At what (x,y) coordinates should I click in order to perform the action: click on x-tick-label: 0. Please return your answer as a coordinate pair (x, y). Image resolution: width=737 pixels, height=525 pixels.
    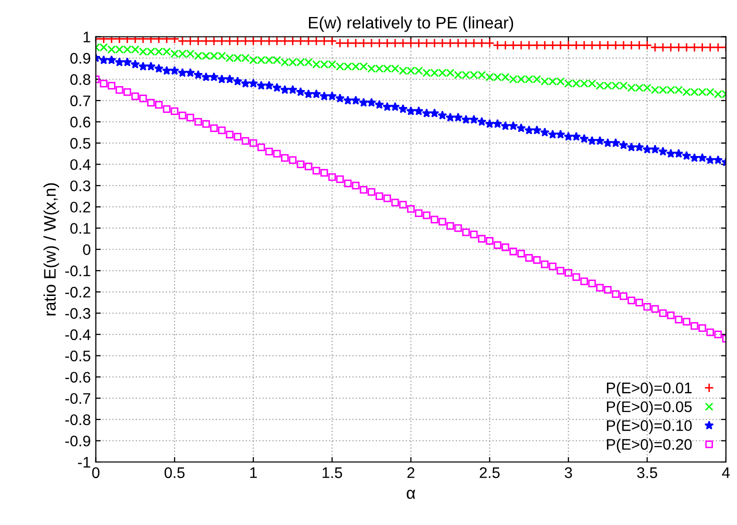
    Looking at the image, I should click on (96, 472).